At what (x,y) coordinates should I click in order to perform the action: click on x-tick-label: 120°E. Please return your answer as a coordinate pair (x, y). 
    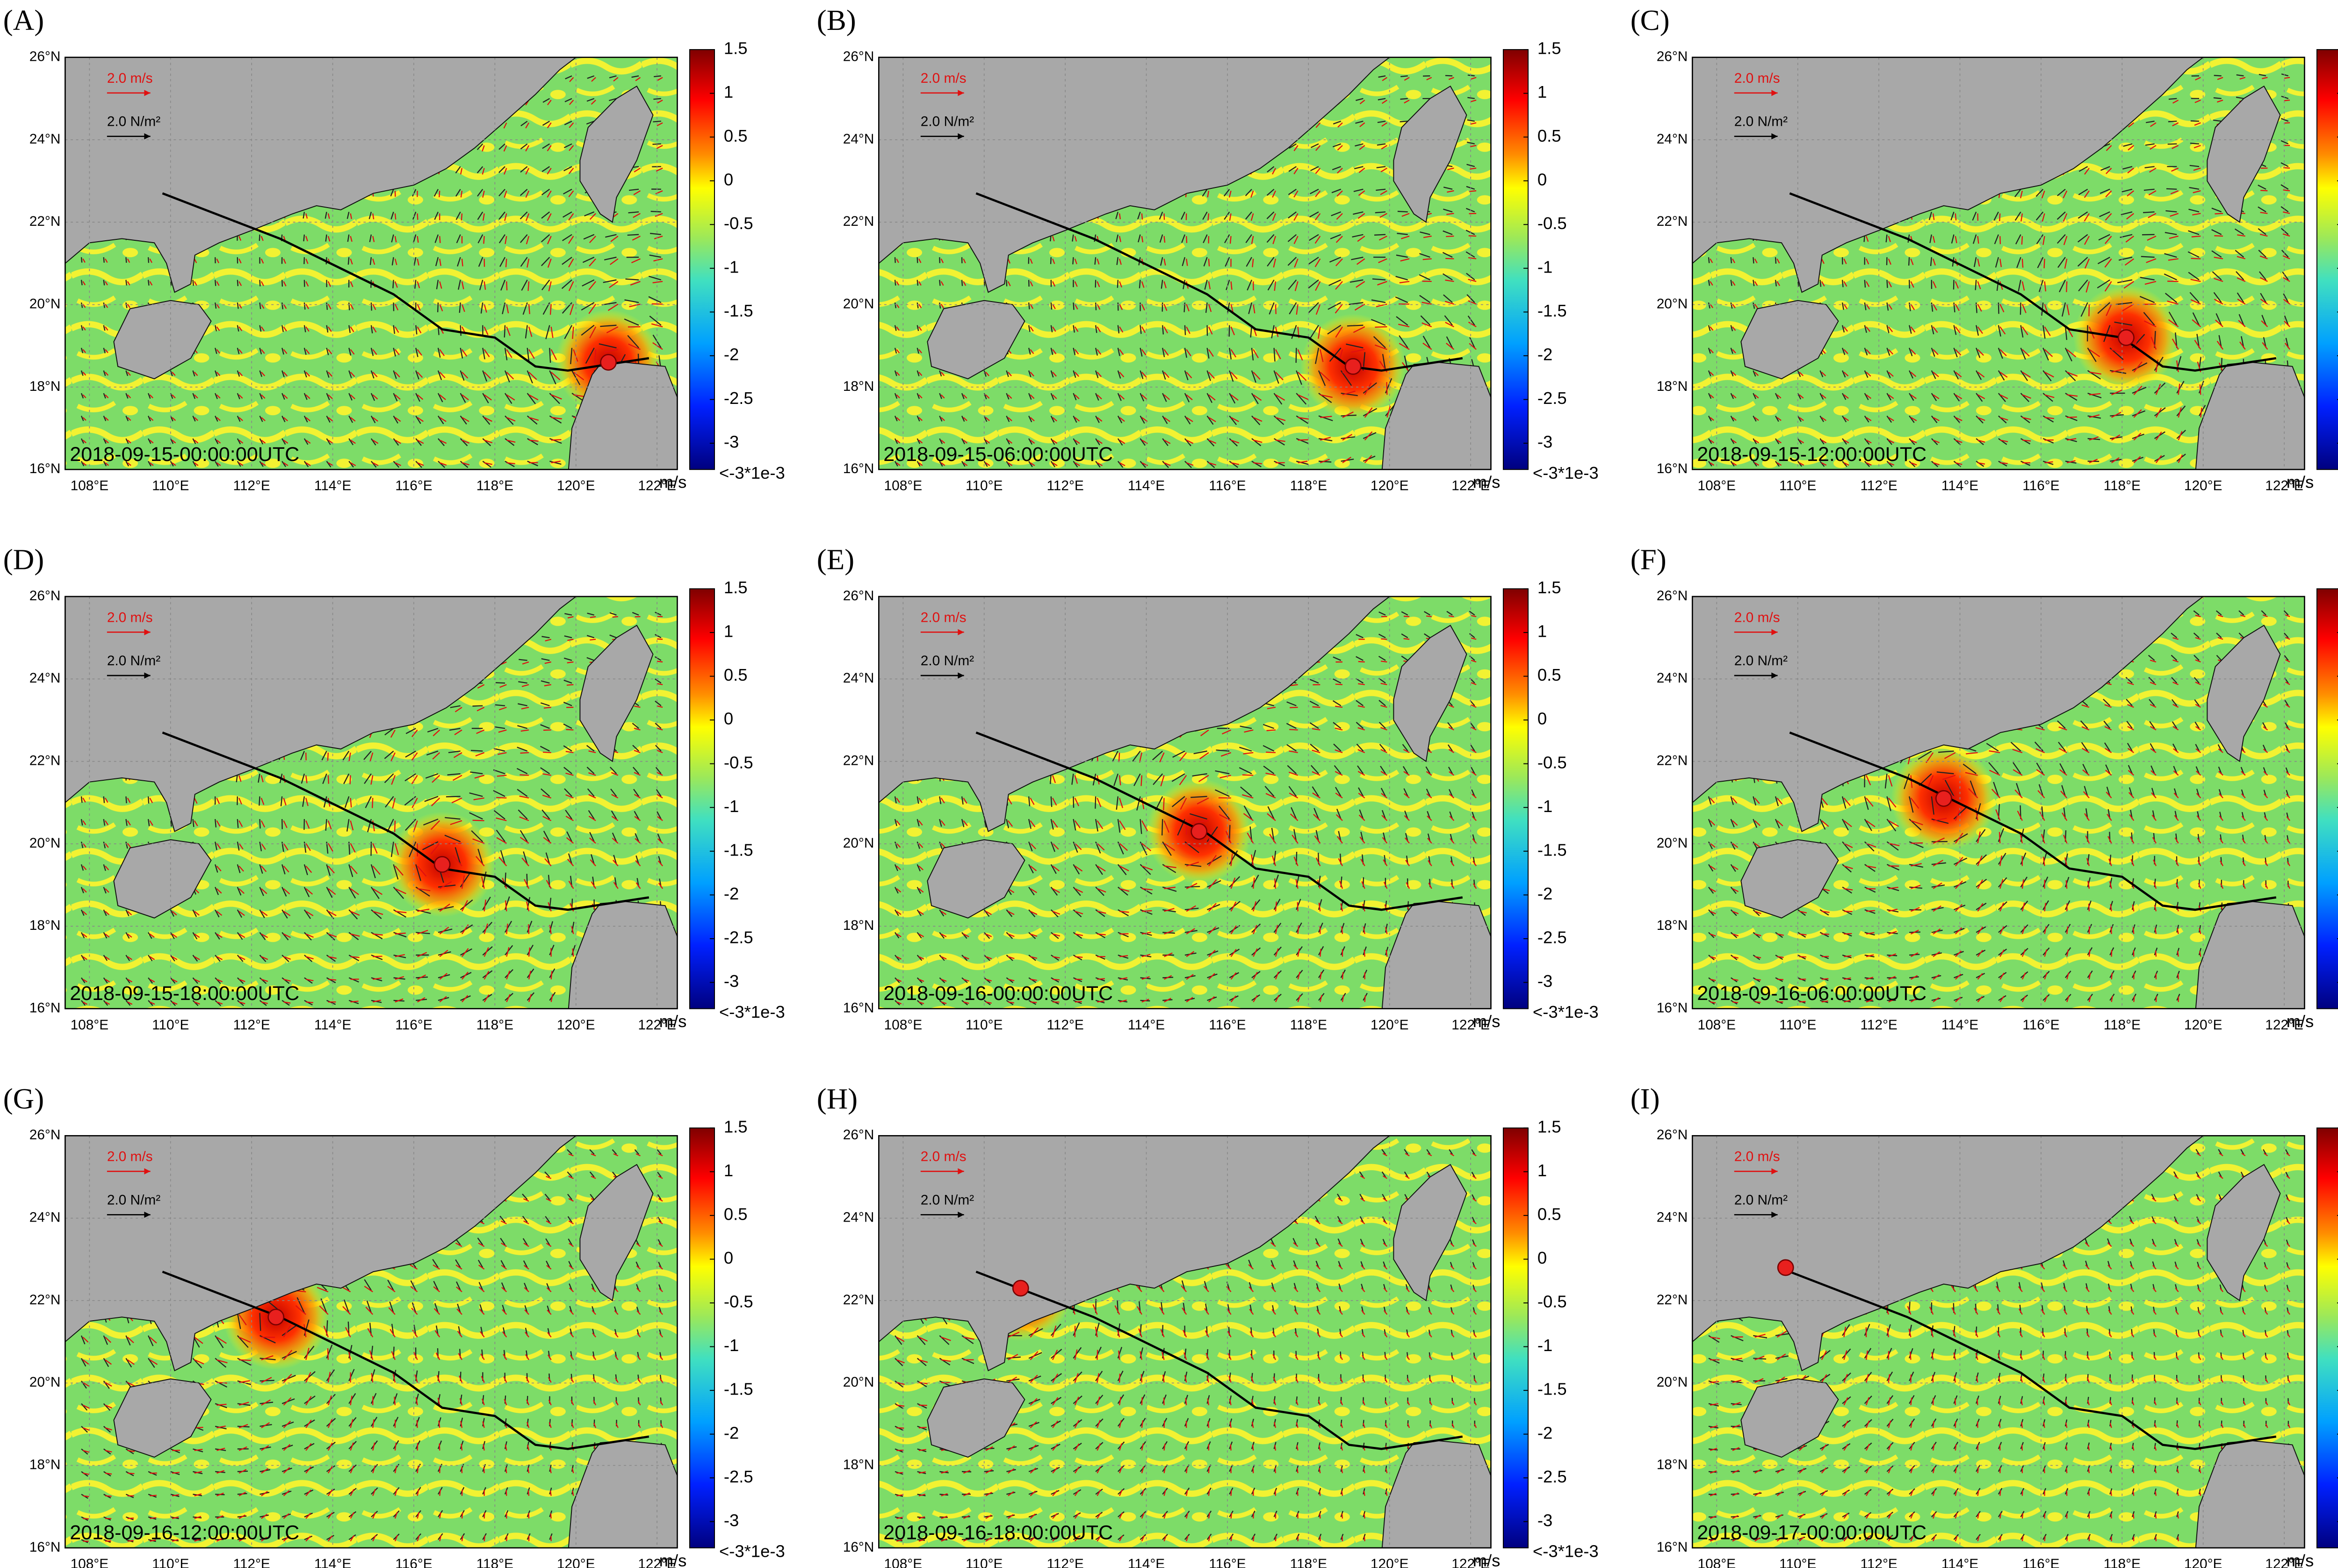
    Looking at the image, I should click on (576, 486).